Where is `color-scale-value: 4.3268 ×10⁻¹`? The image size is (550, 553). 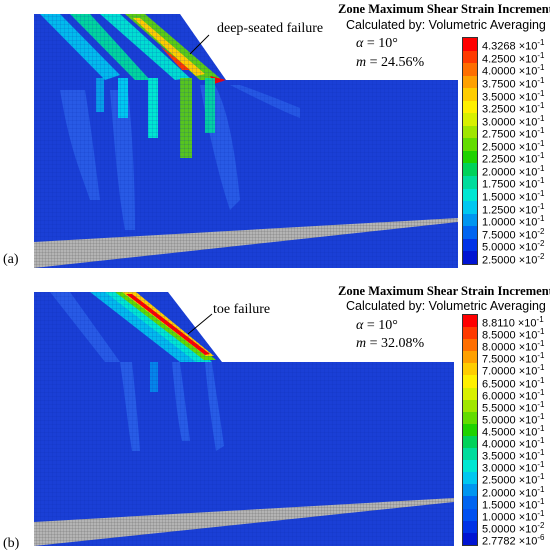
color-scale-value: 4.3268 ×10⁻¹ is located at coordinates (513, 45).